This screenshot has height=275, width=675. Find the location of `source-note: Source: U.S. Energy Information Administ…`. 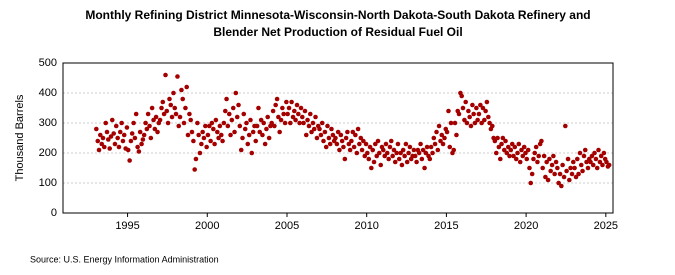

source-note: Source: U.S. Energy Information Administ… is located at coordinates (124, 259).